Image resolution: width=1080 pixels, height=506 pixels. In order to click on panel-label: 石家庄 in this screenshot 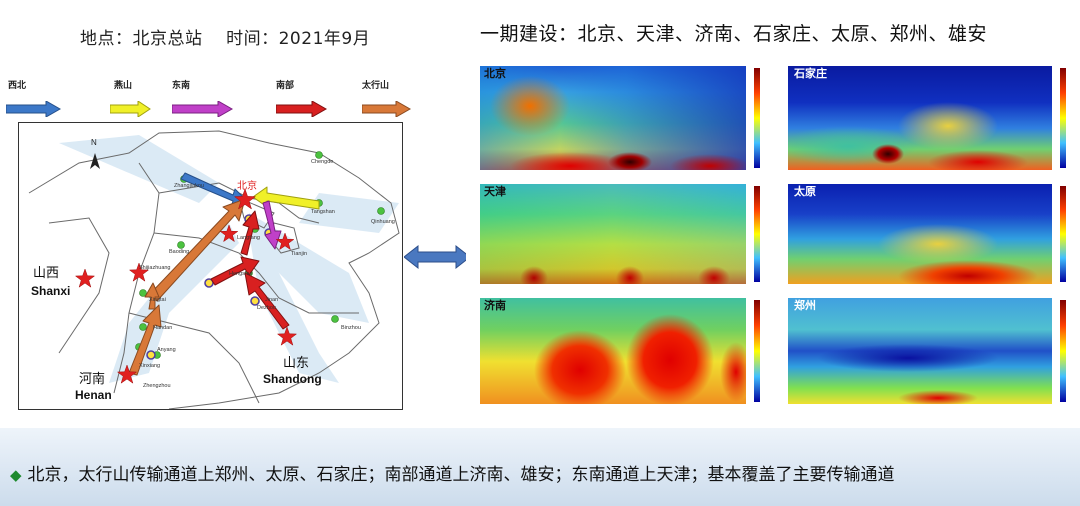, I will do `click(810, 73)`.